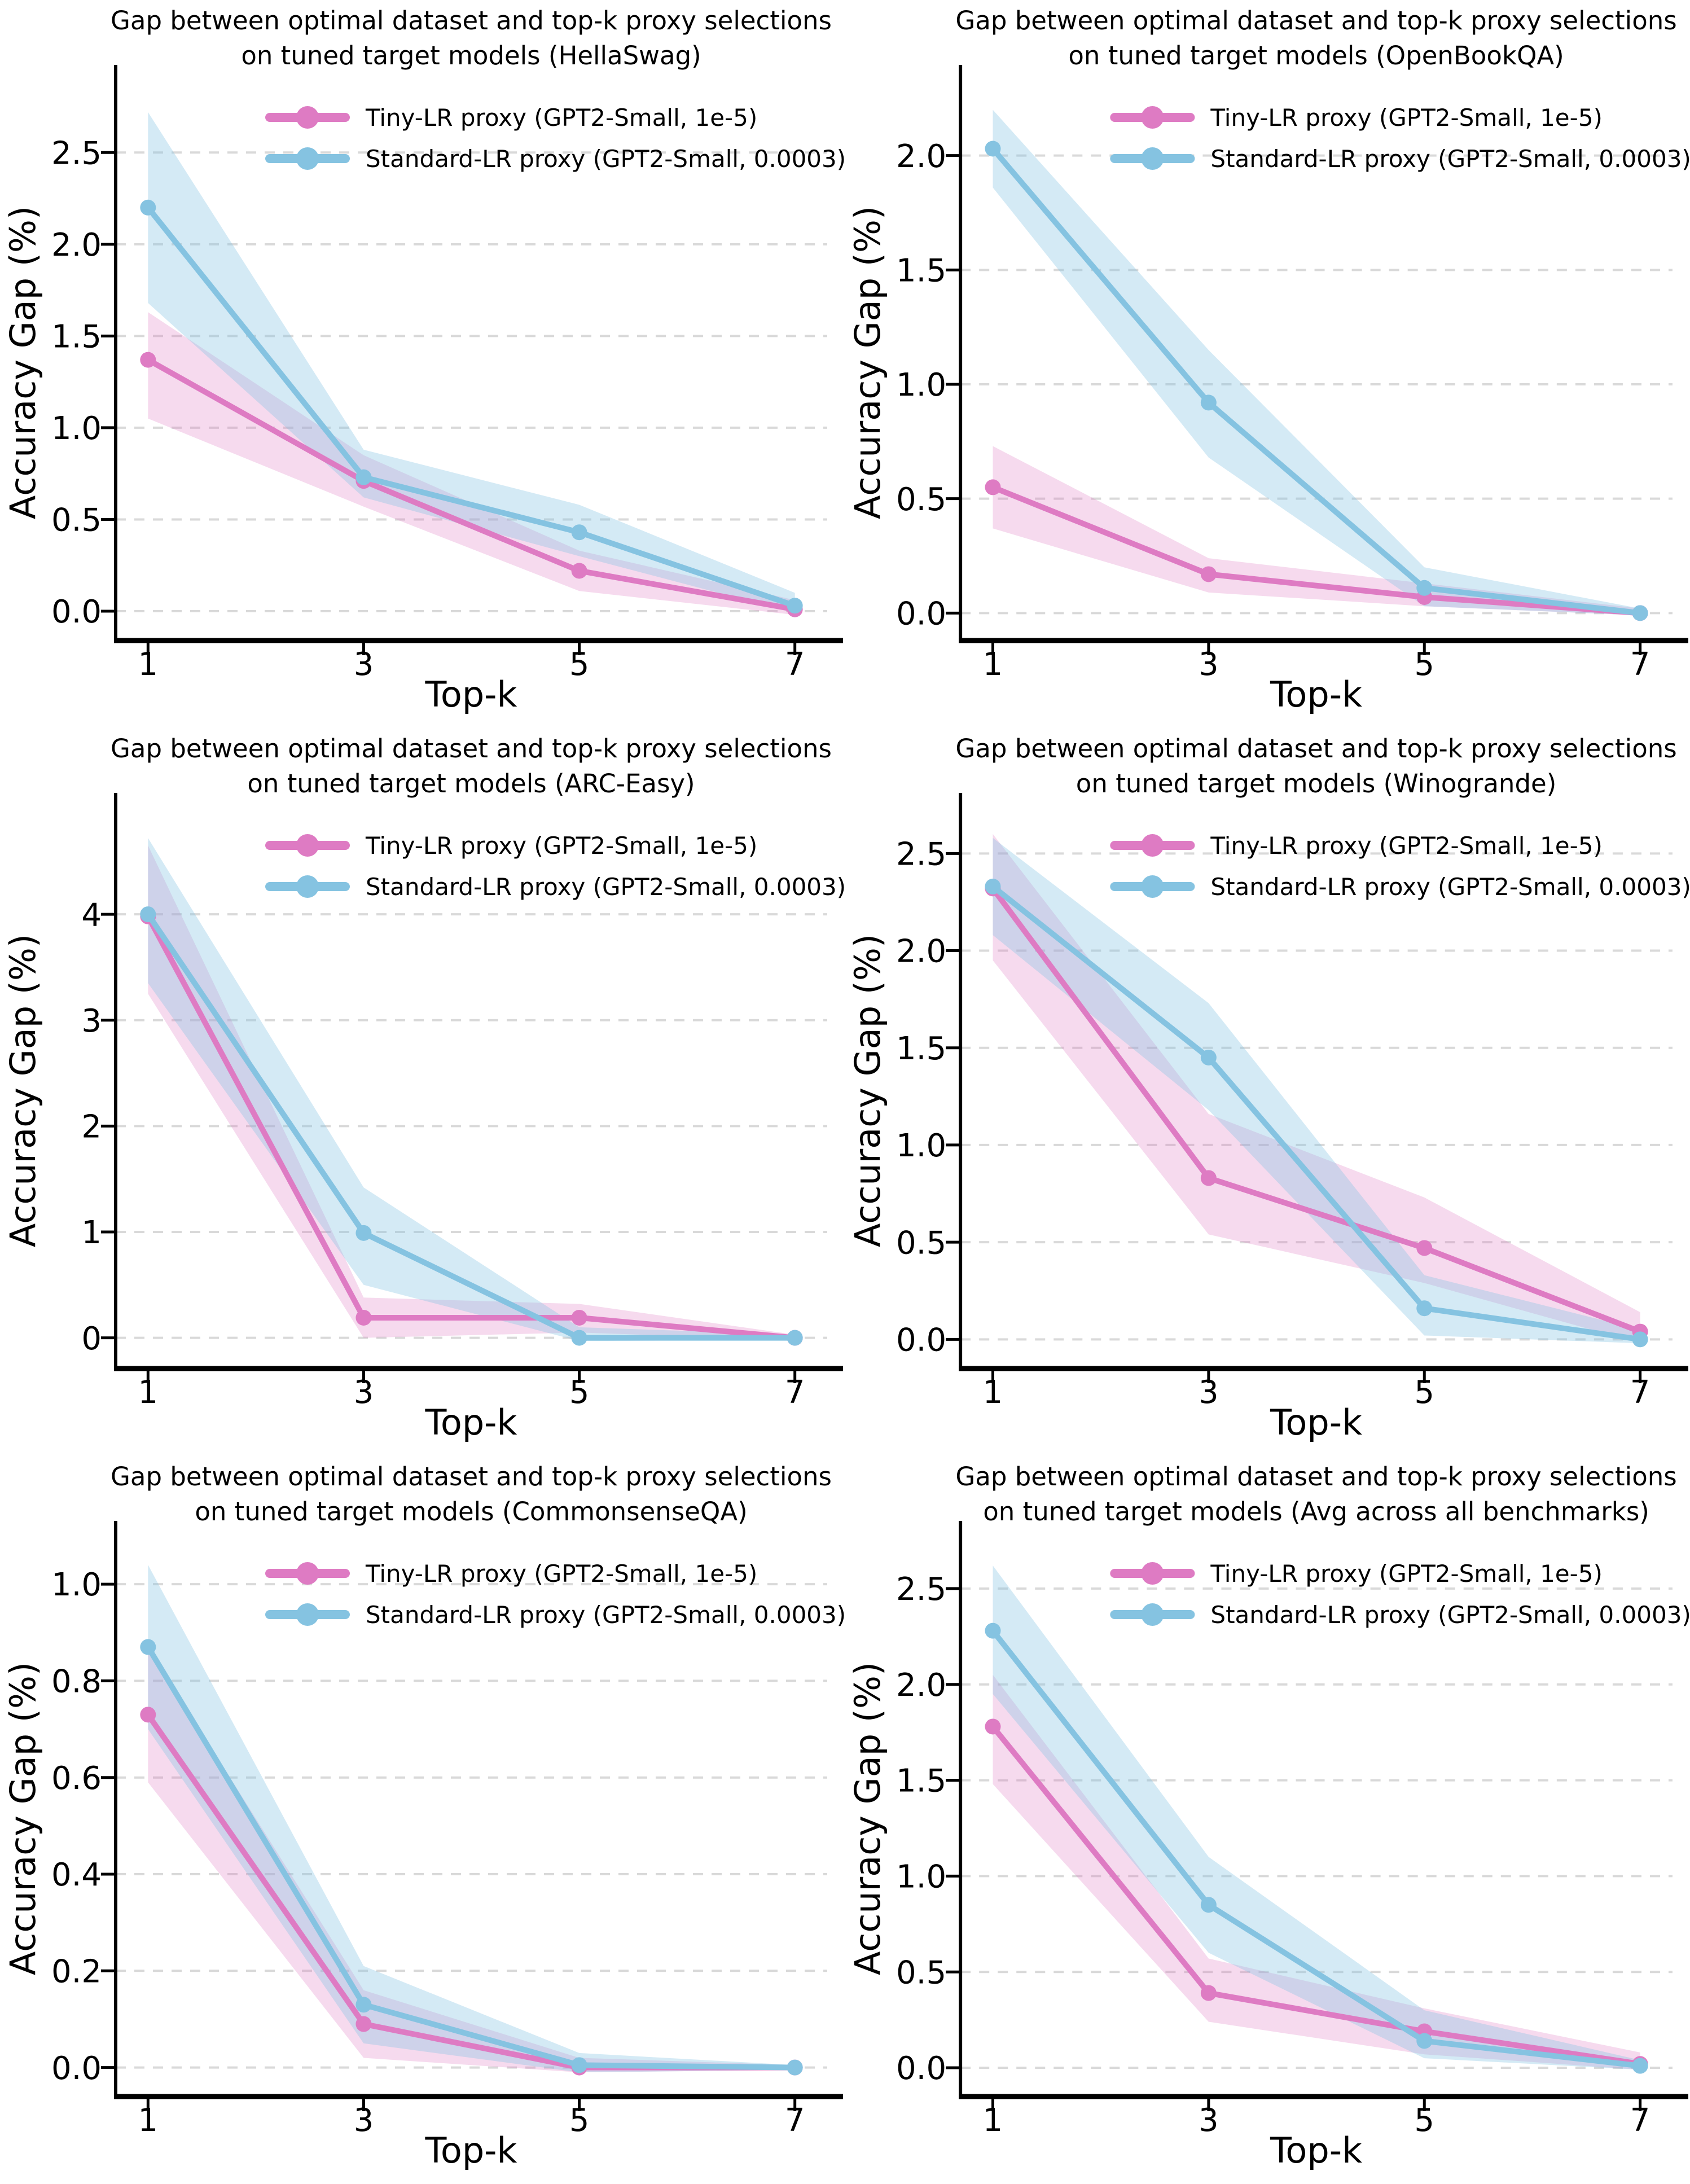 The image size is (1690, 2184). What do you see at coordinates (1316, 784) in the screenshot?
I see `chart-title-line2: on tuned target models (Winogrande)` at bounding box center [1316, 784].